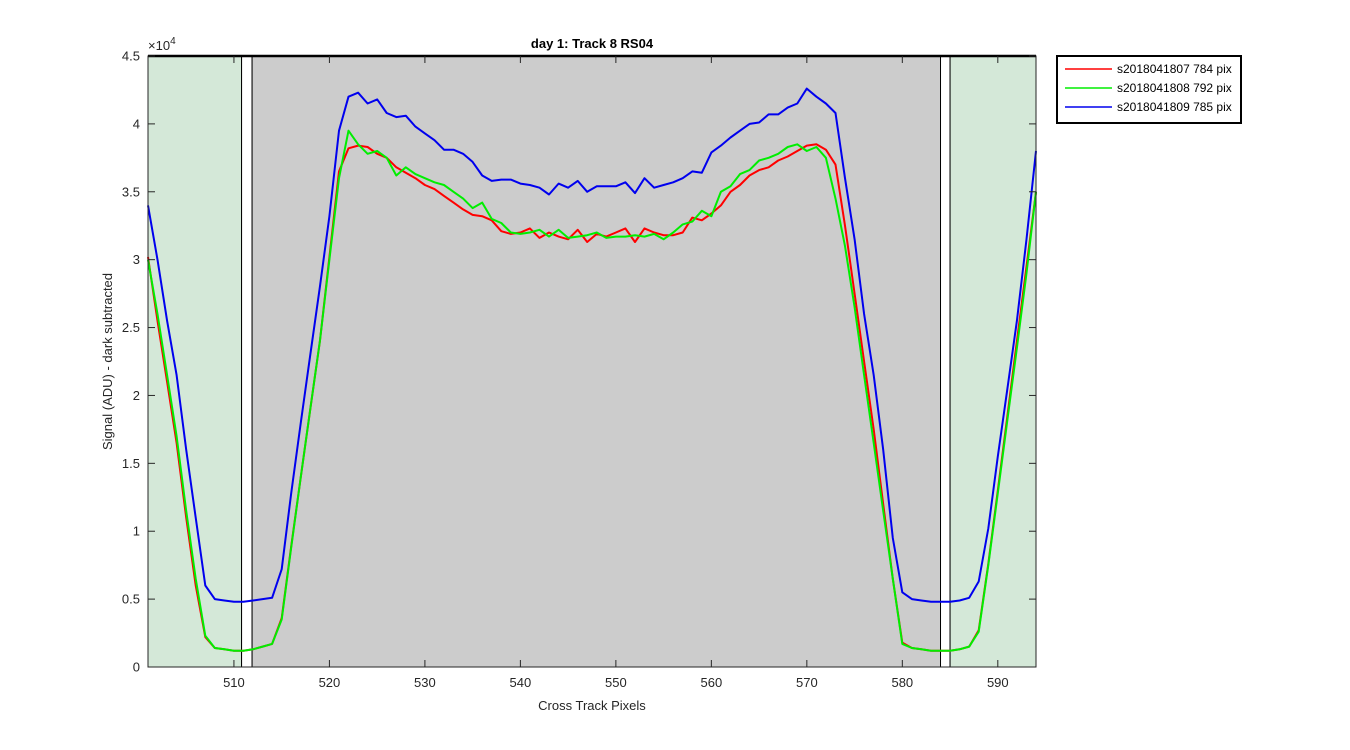 This screenshot has height=750, width=1350. Describe the element at coordinates (1174, 107) in the screenshot. I see `legend-label-2: s2018041809 785 pix` at that location.